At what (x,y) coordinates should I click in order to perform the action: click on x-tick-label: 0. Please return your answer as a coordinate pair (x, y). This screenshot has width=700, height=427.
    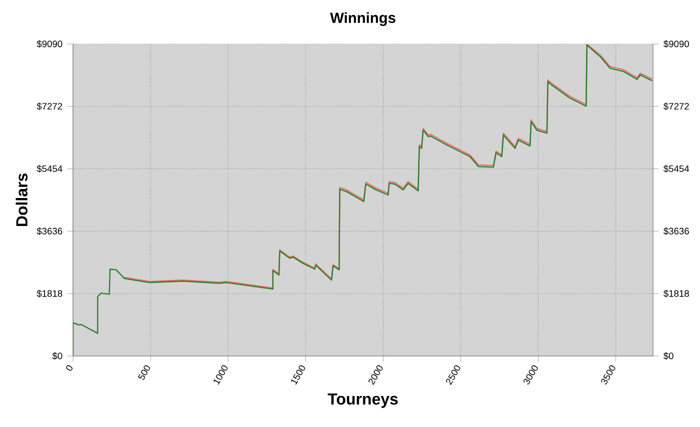
    Looking at the image, I should click on (69, 368).